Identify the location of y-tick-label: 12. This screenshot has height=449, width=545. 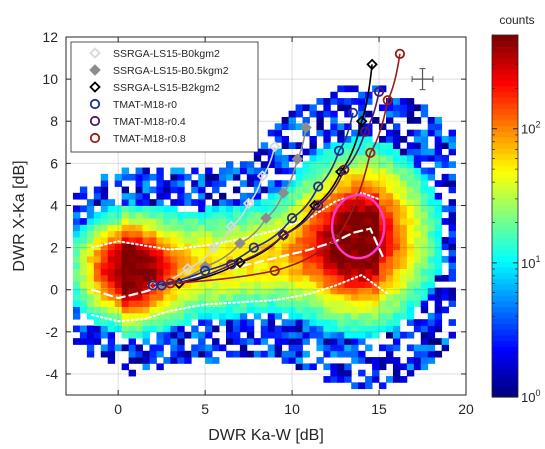
(50, 37).